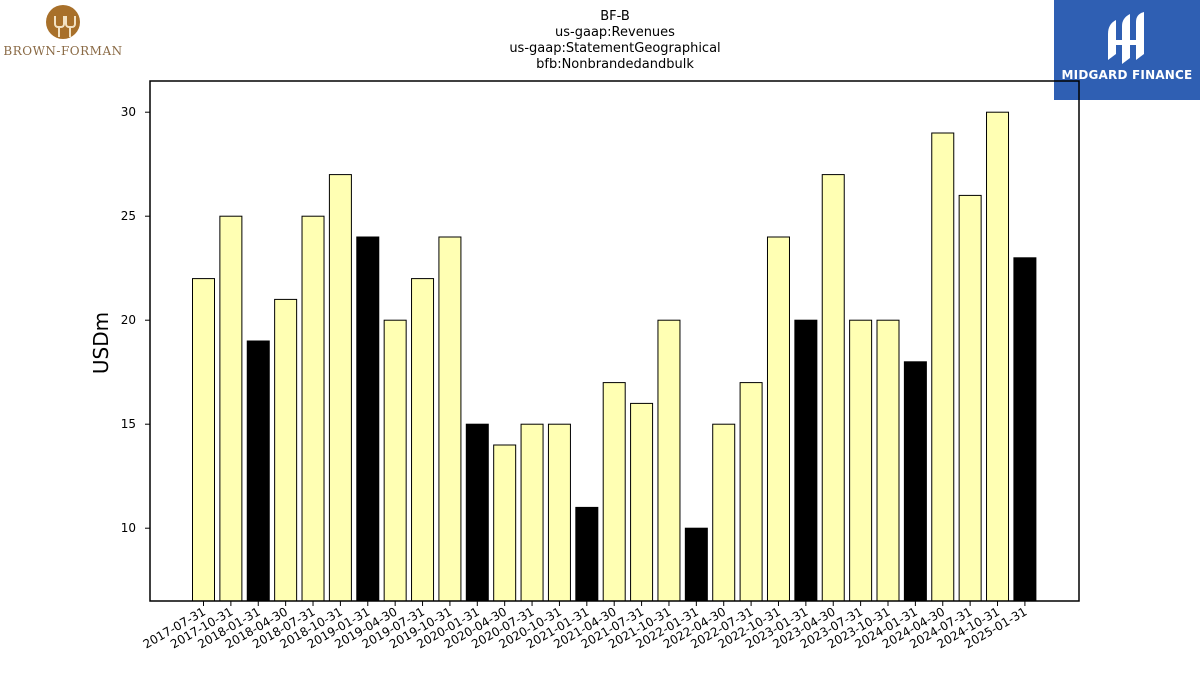 The image size is (1200, 675). I want to click on y-axis-ticks: 10 15 20 25 30, so click(135, 320).